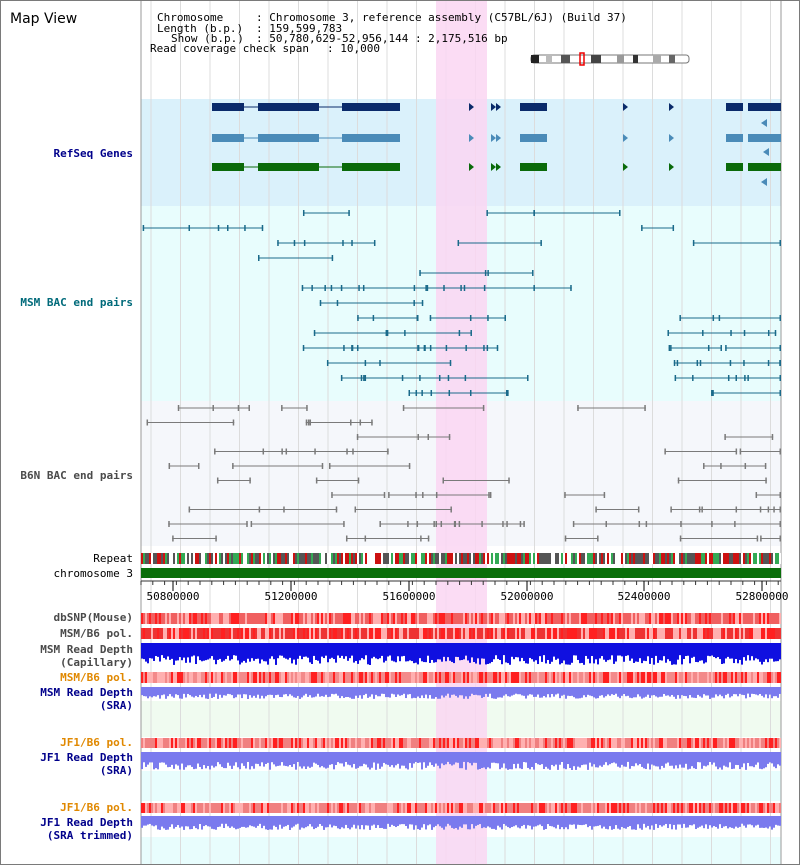  What do you see at coordinates (93, 153) in the screenshot?
I see `track-label-refseq: RefSeq Genes` at bounding box center [93, 153].